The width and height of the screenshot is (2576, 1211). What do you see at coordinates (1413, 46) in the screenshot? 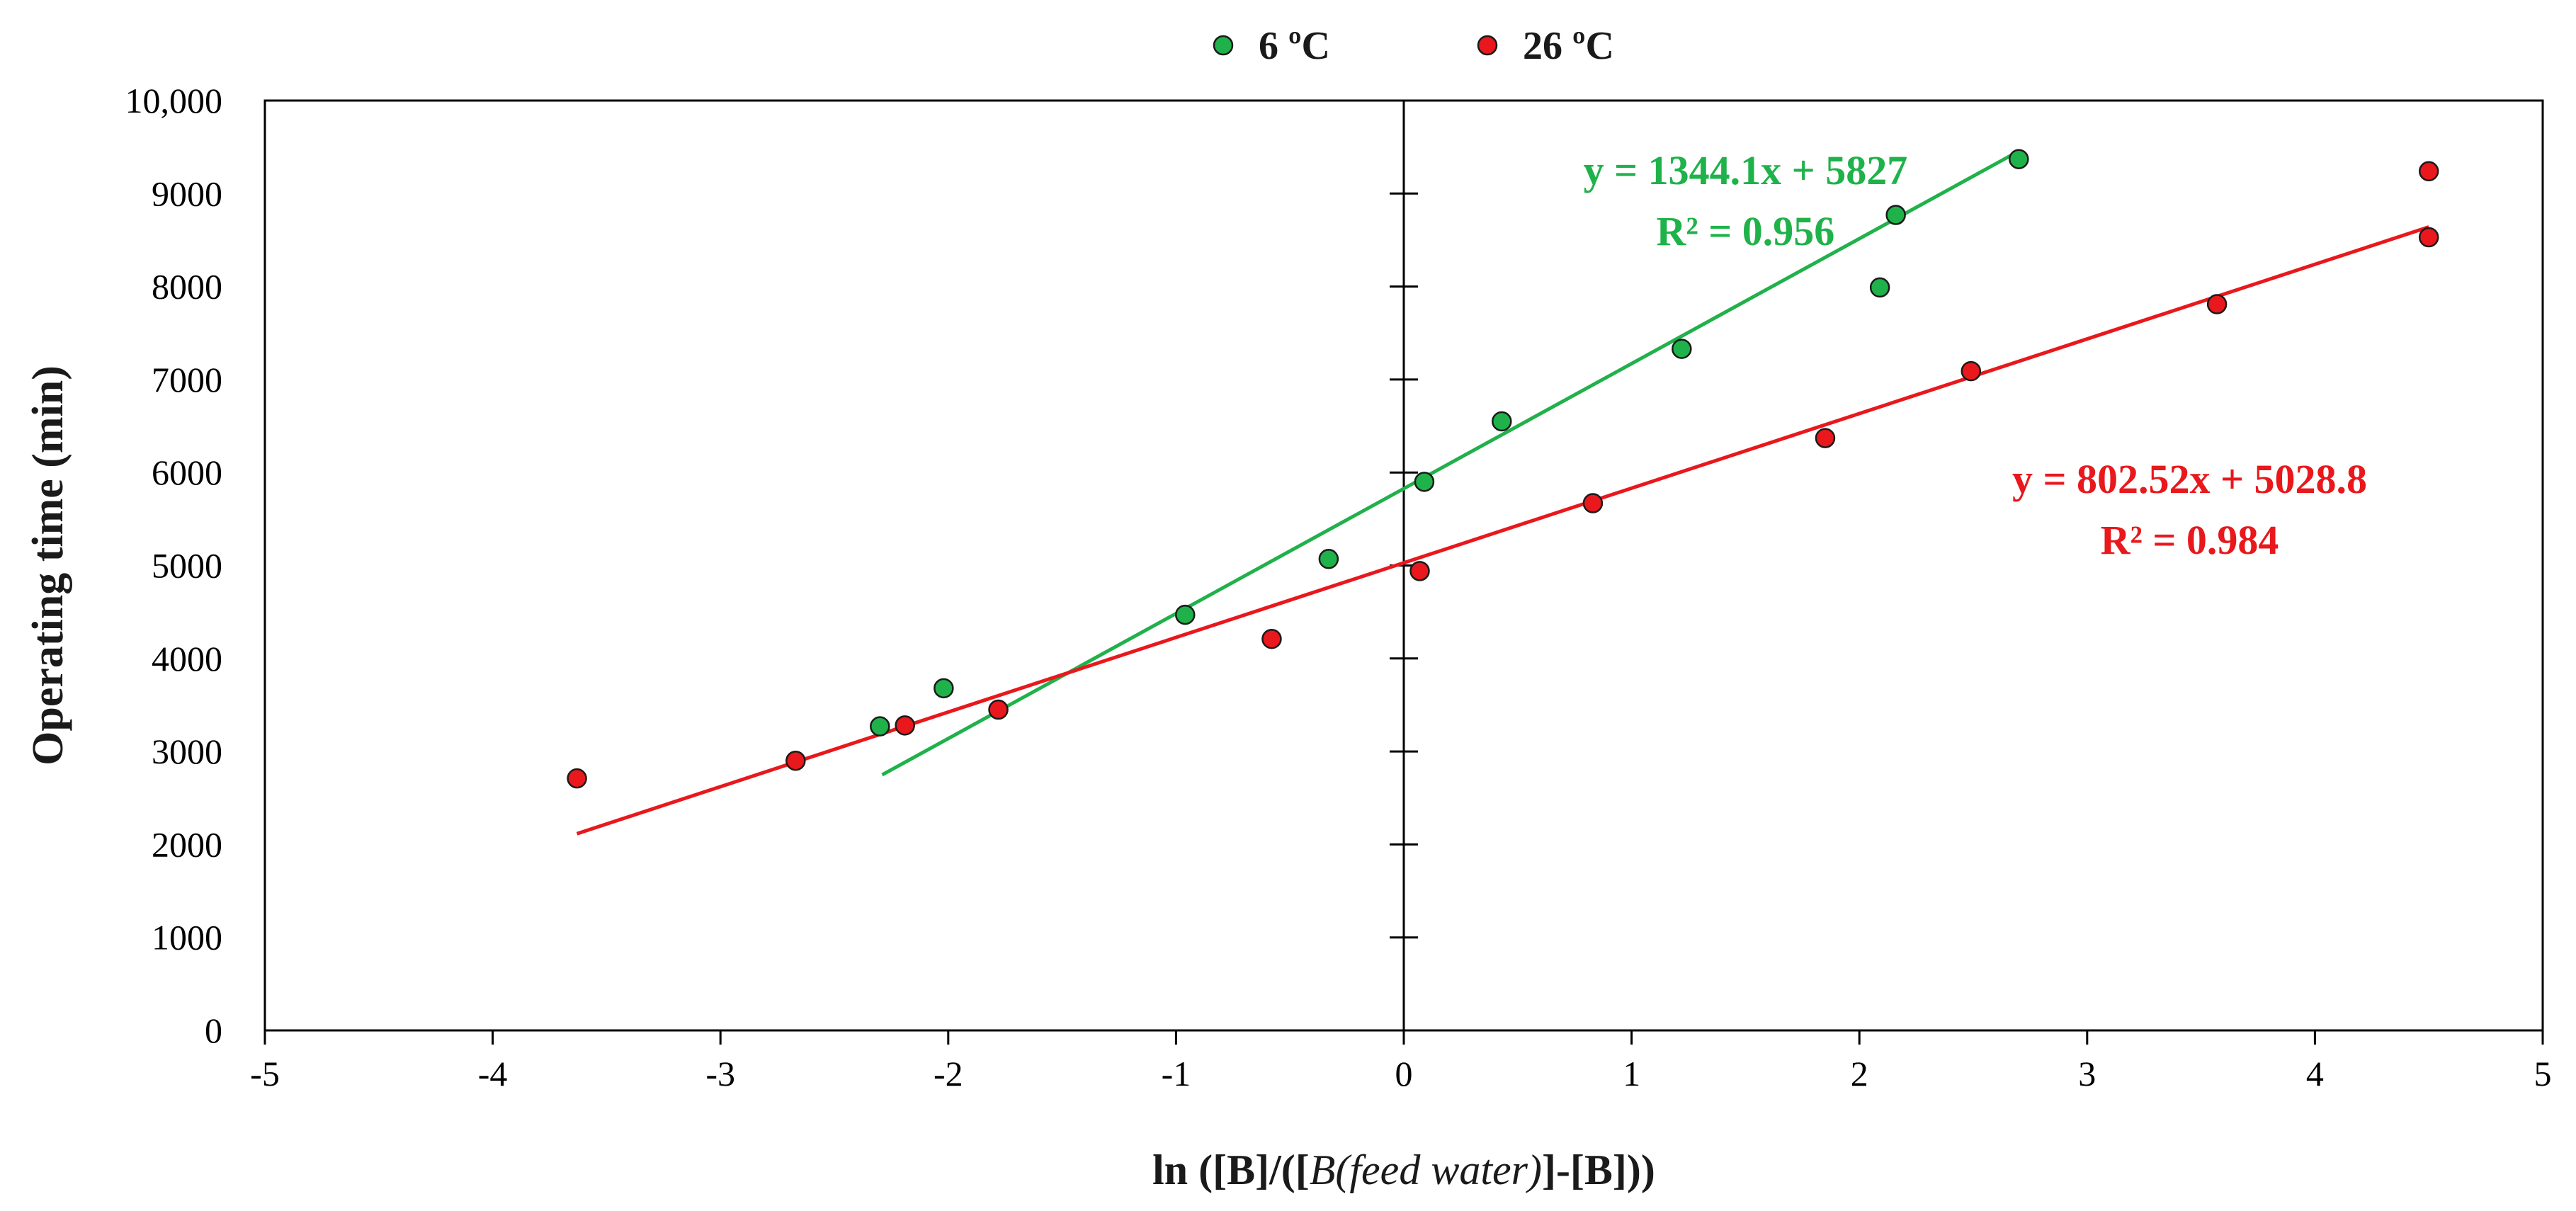
I see `legend: 6 ºC 26 ºC` at bounding box center [1413, 46].